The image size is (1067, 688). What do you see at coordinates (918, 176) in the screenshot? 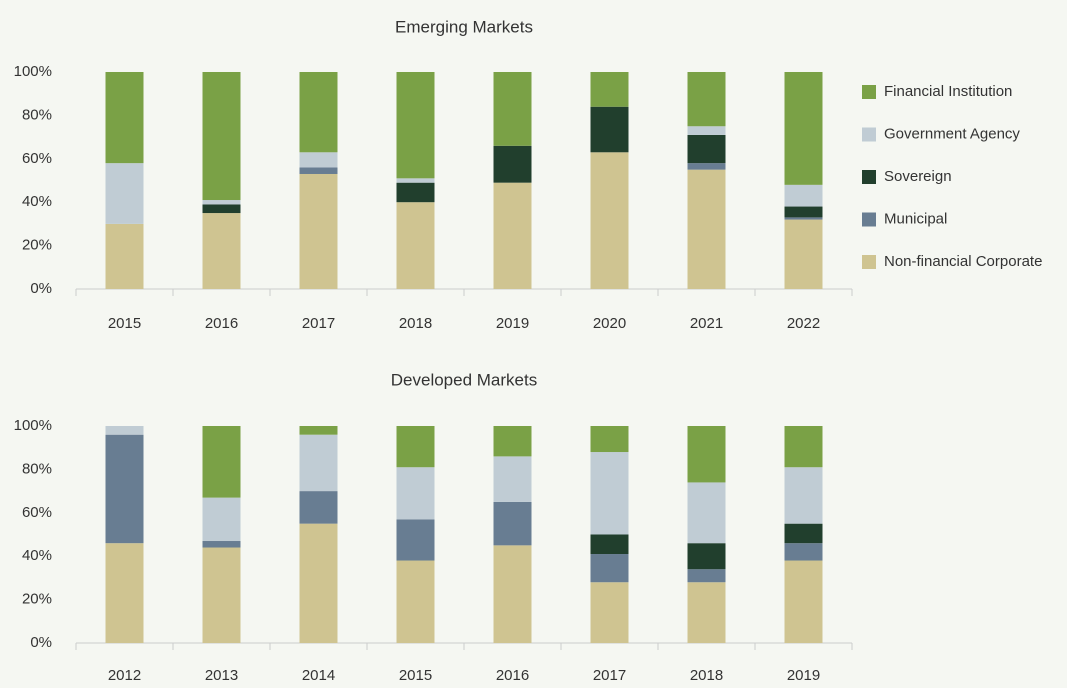
I see `legend-label: Sovereign` at bounding box center [918, 176].